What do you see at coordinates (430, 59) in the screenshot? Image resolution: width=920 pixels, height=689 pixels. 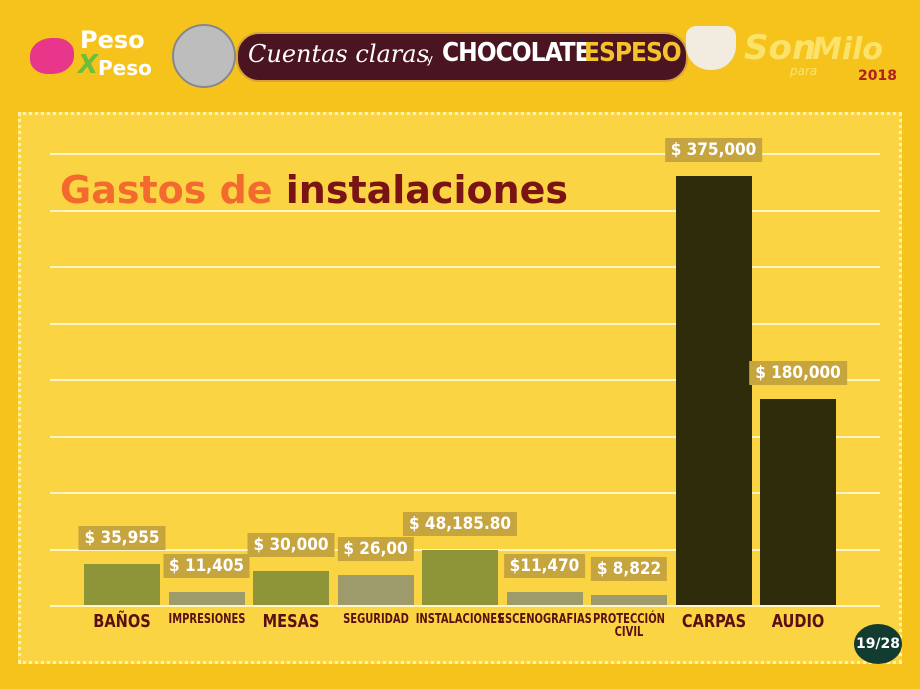 I see `banner-text: y` at bounding box center [430, 59].